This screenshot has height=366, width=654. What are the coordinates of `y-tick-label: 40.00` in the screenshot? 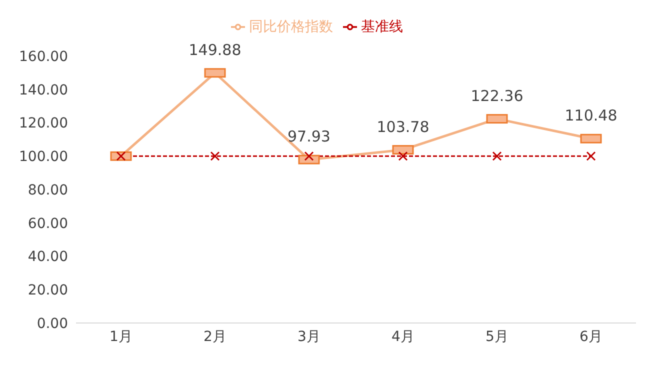 It's located at (48, 257).